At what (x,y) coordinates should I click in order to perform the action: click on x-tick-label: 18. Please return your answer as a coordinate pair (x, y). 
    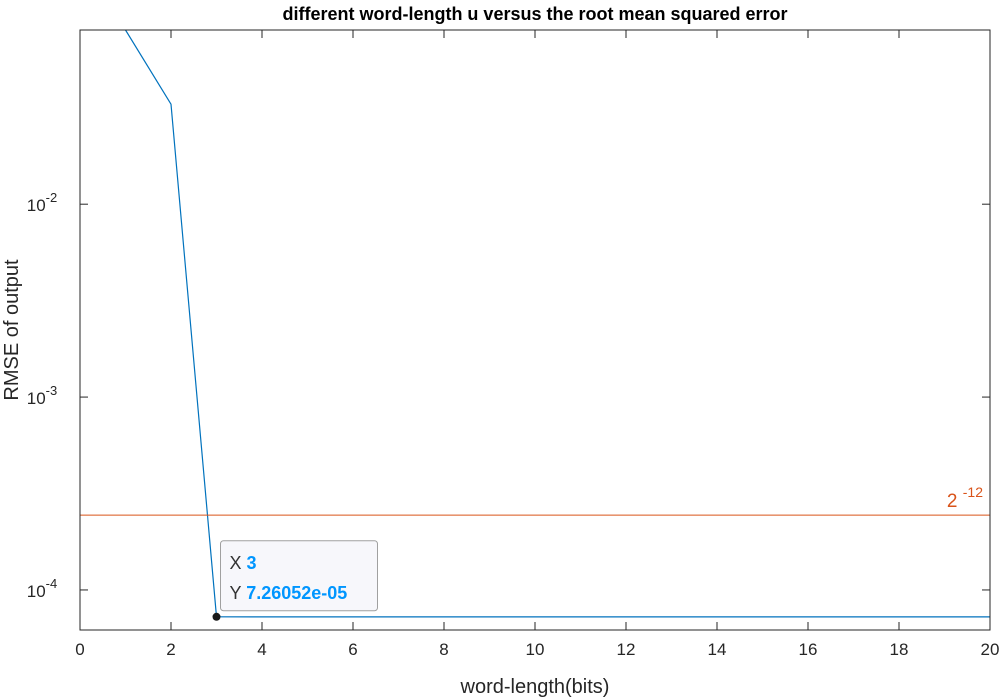
    Looking at the image, I should click on (899, 649).